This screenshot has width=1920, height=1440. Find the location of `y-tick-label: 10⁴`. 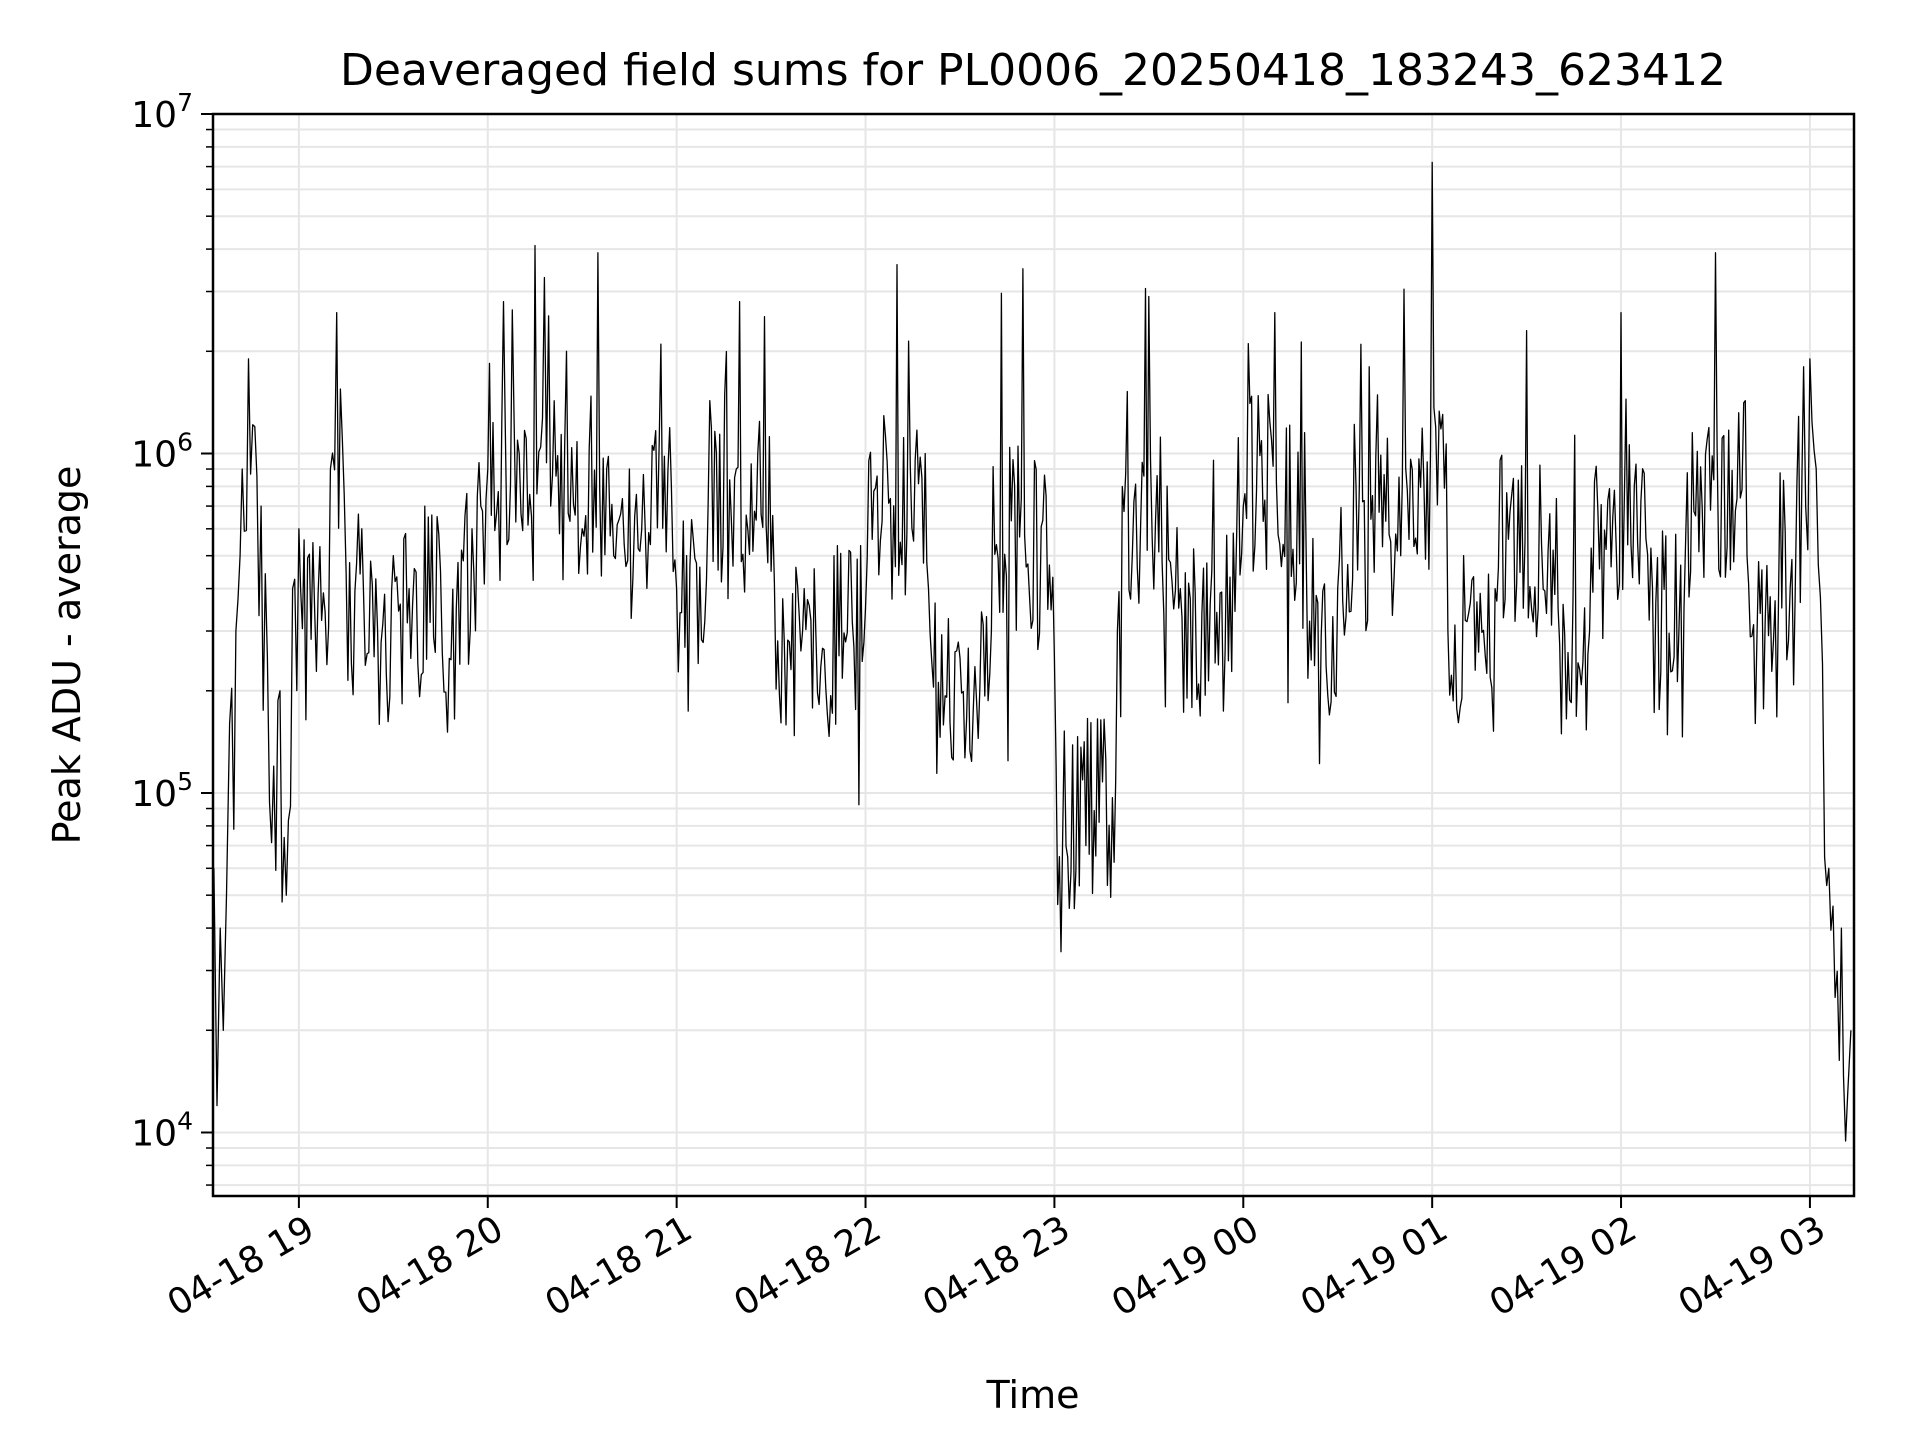

y-tick-label: 10⁴ is located at coordinates (162, 1130).